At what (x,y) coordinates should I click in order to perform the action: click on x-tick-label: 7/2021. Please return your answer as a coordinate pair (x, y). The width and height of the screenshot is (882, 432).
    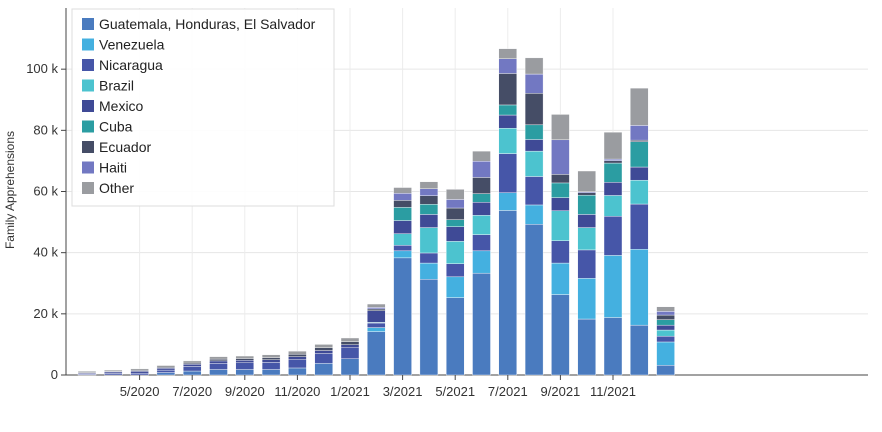
    Looking at the image, I should click on (508, 391).